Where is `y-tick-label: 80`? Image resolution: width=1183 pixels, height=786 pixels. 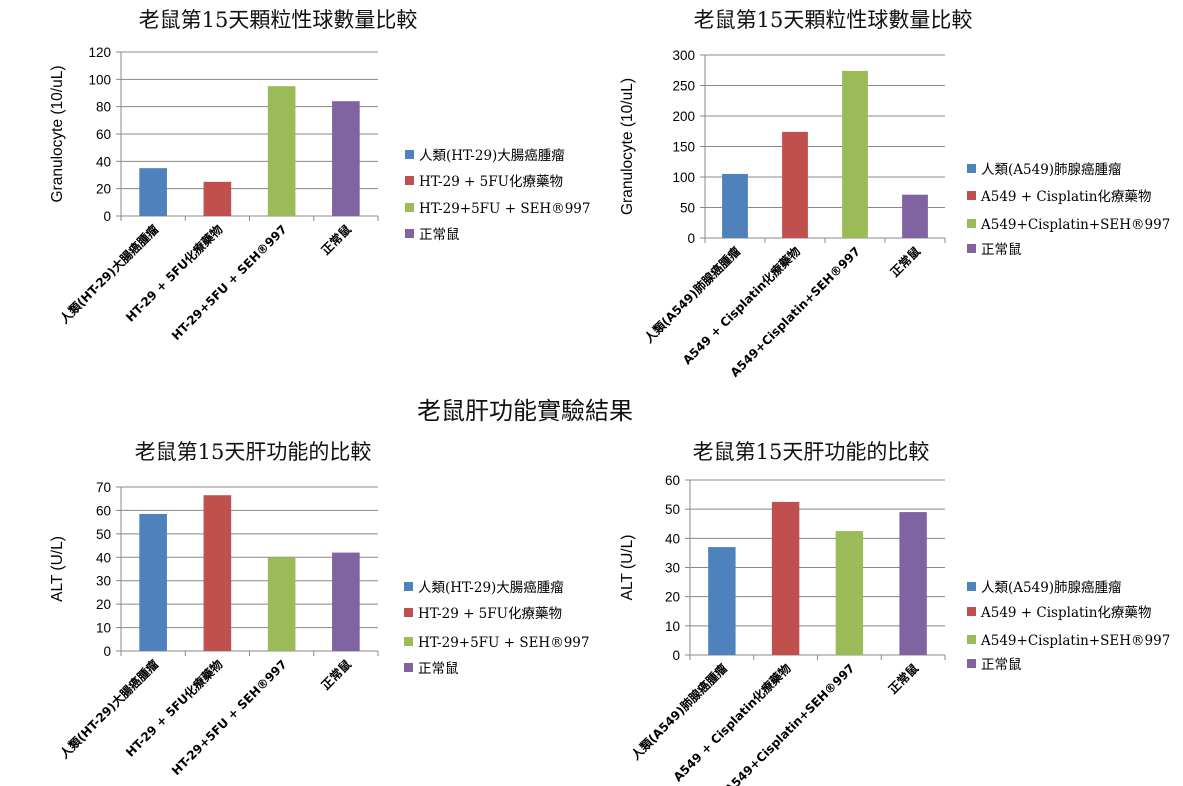 y-tick-label: 80 is located at coordinates (103, 107).